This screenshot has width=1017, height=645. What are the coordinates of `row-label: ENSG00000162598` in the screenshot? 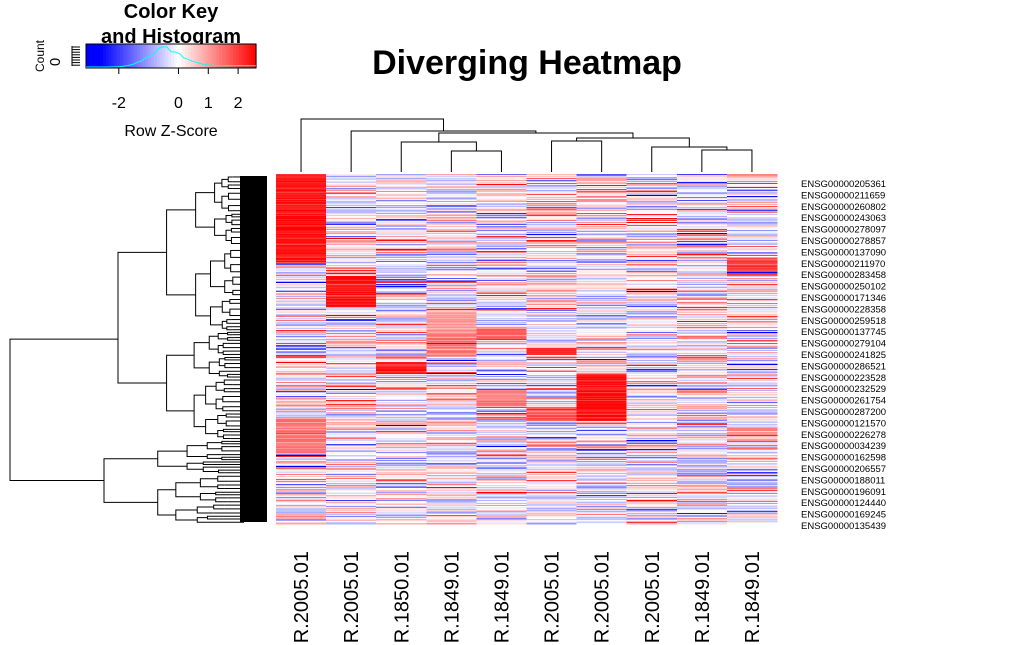 It's located at (843, 458).